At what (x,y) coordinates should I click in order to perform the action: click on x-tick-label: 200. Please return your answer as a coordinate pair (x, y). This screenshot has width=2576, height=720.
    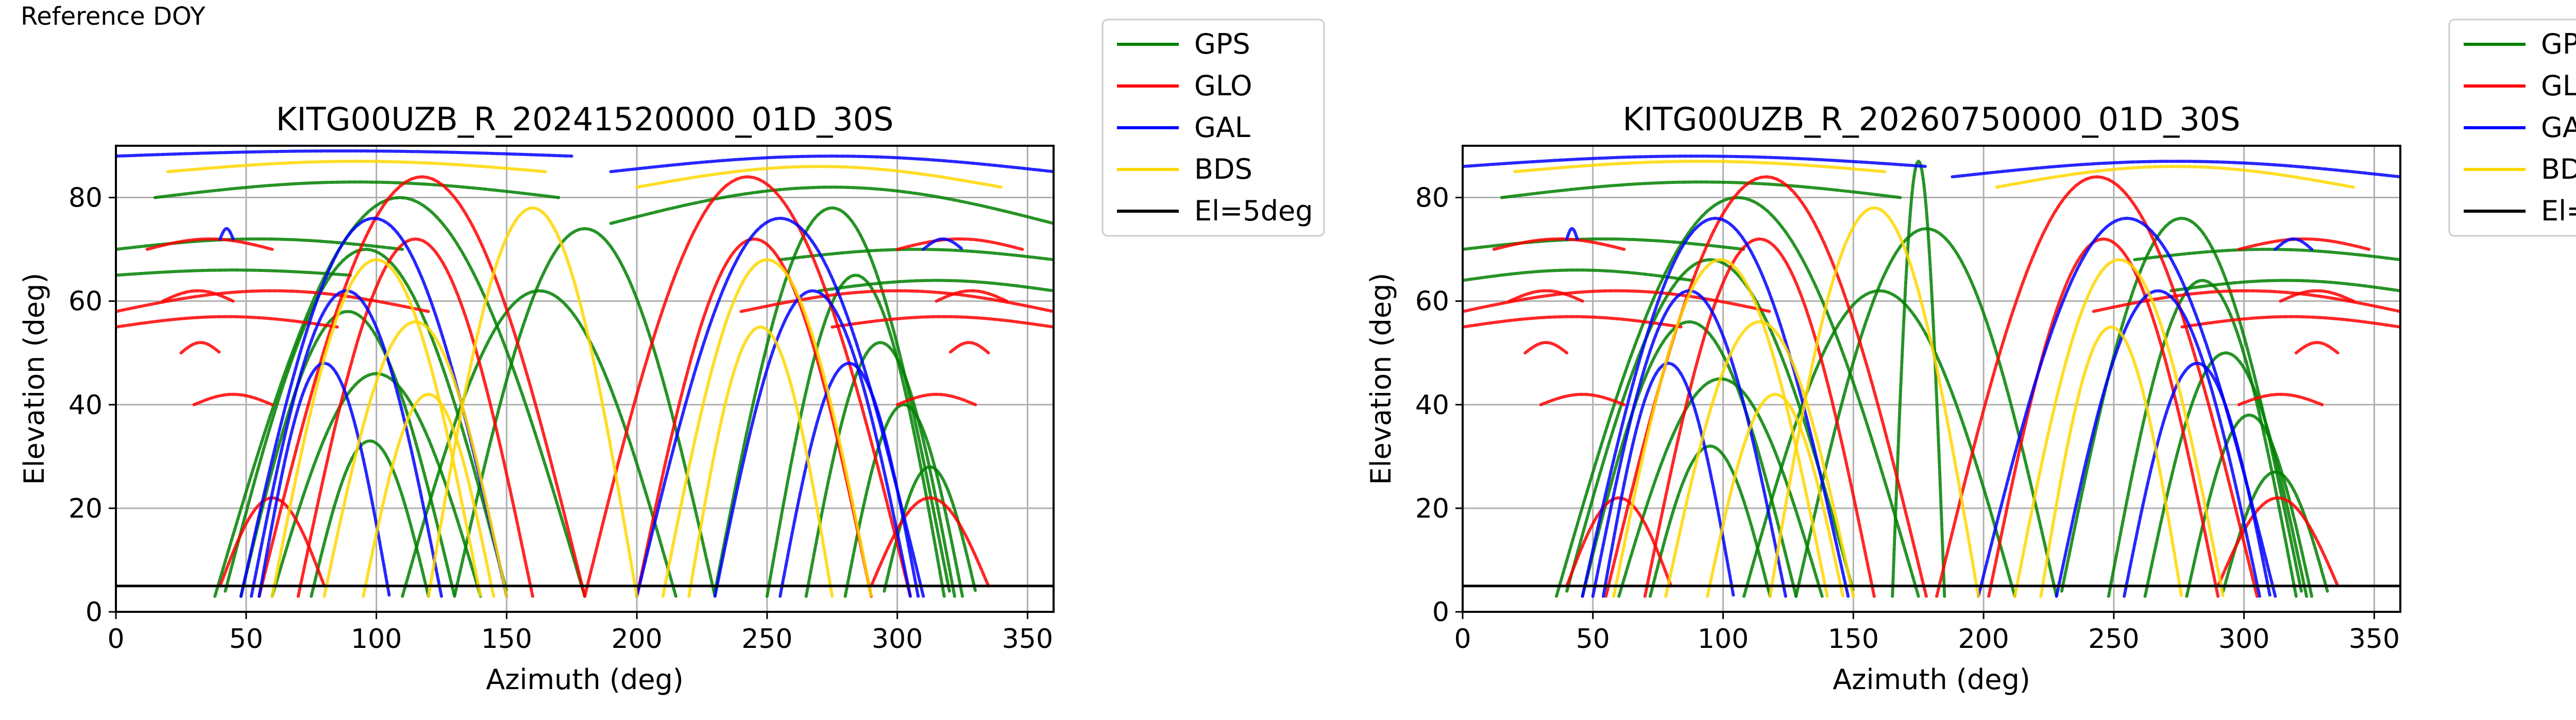
    Looking at the image, I should click on (636, 639).